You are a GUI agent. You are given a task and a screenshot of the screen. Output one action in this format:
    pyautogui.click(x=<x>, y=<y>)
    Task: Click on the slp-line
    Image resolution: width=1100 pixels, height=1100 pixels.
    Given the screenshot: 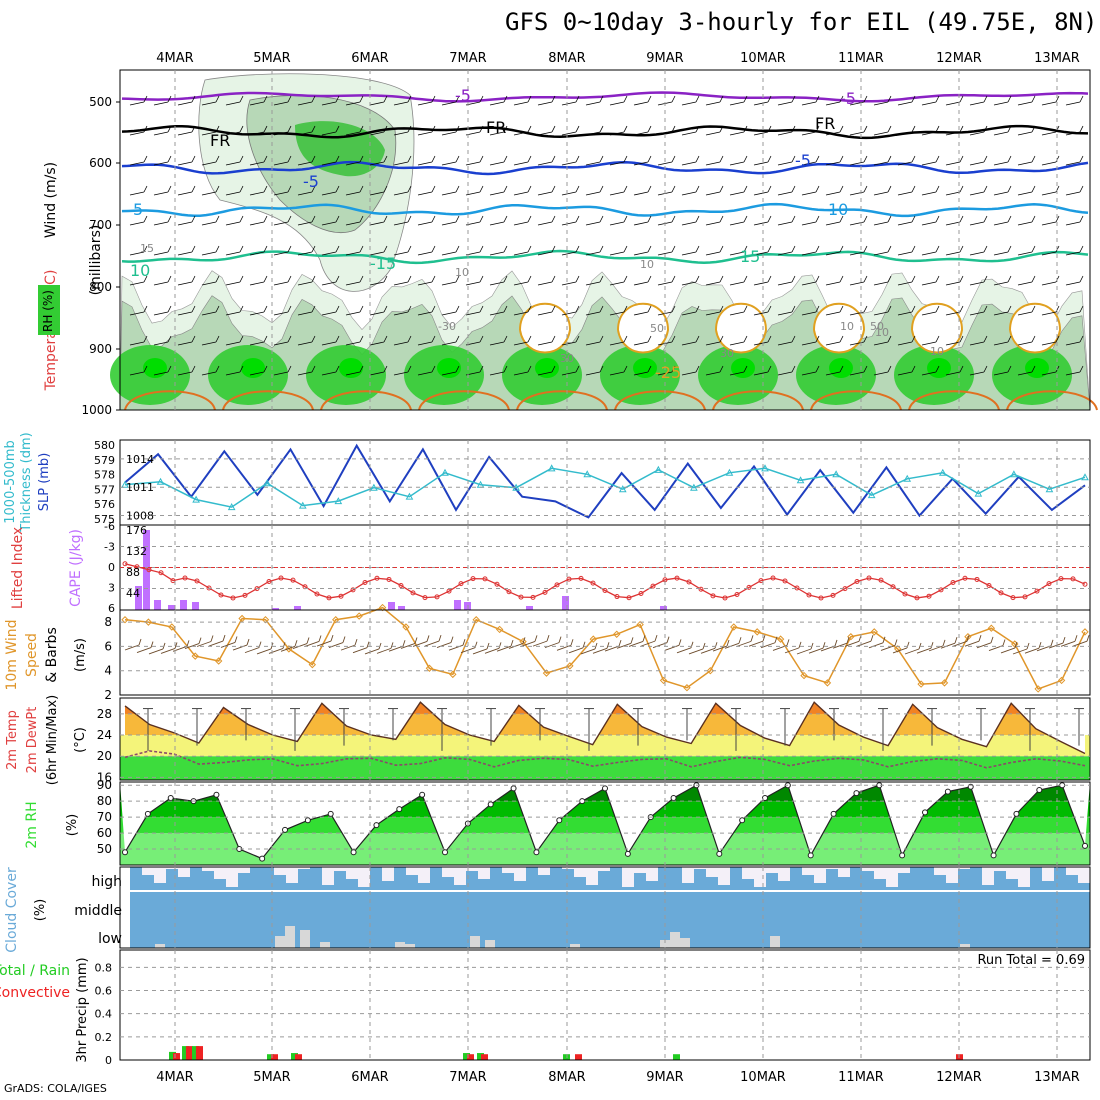 What is the action you would take?
    pyautogui.click(x=605, y=481)
    